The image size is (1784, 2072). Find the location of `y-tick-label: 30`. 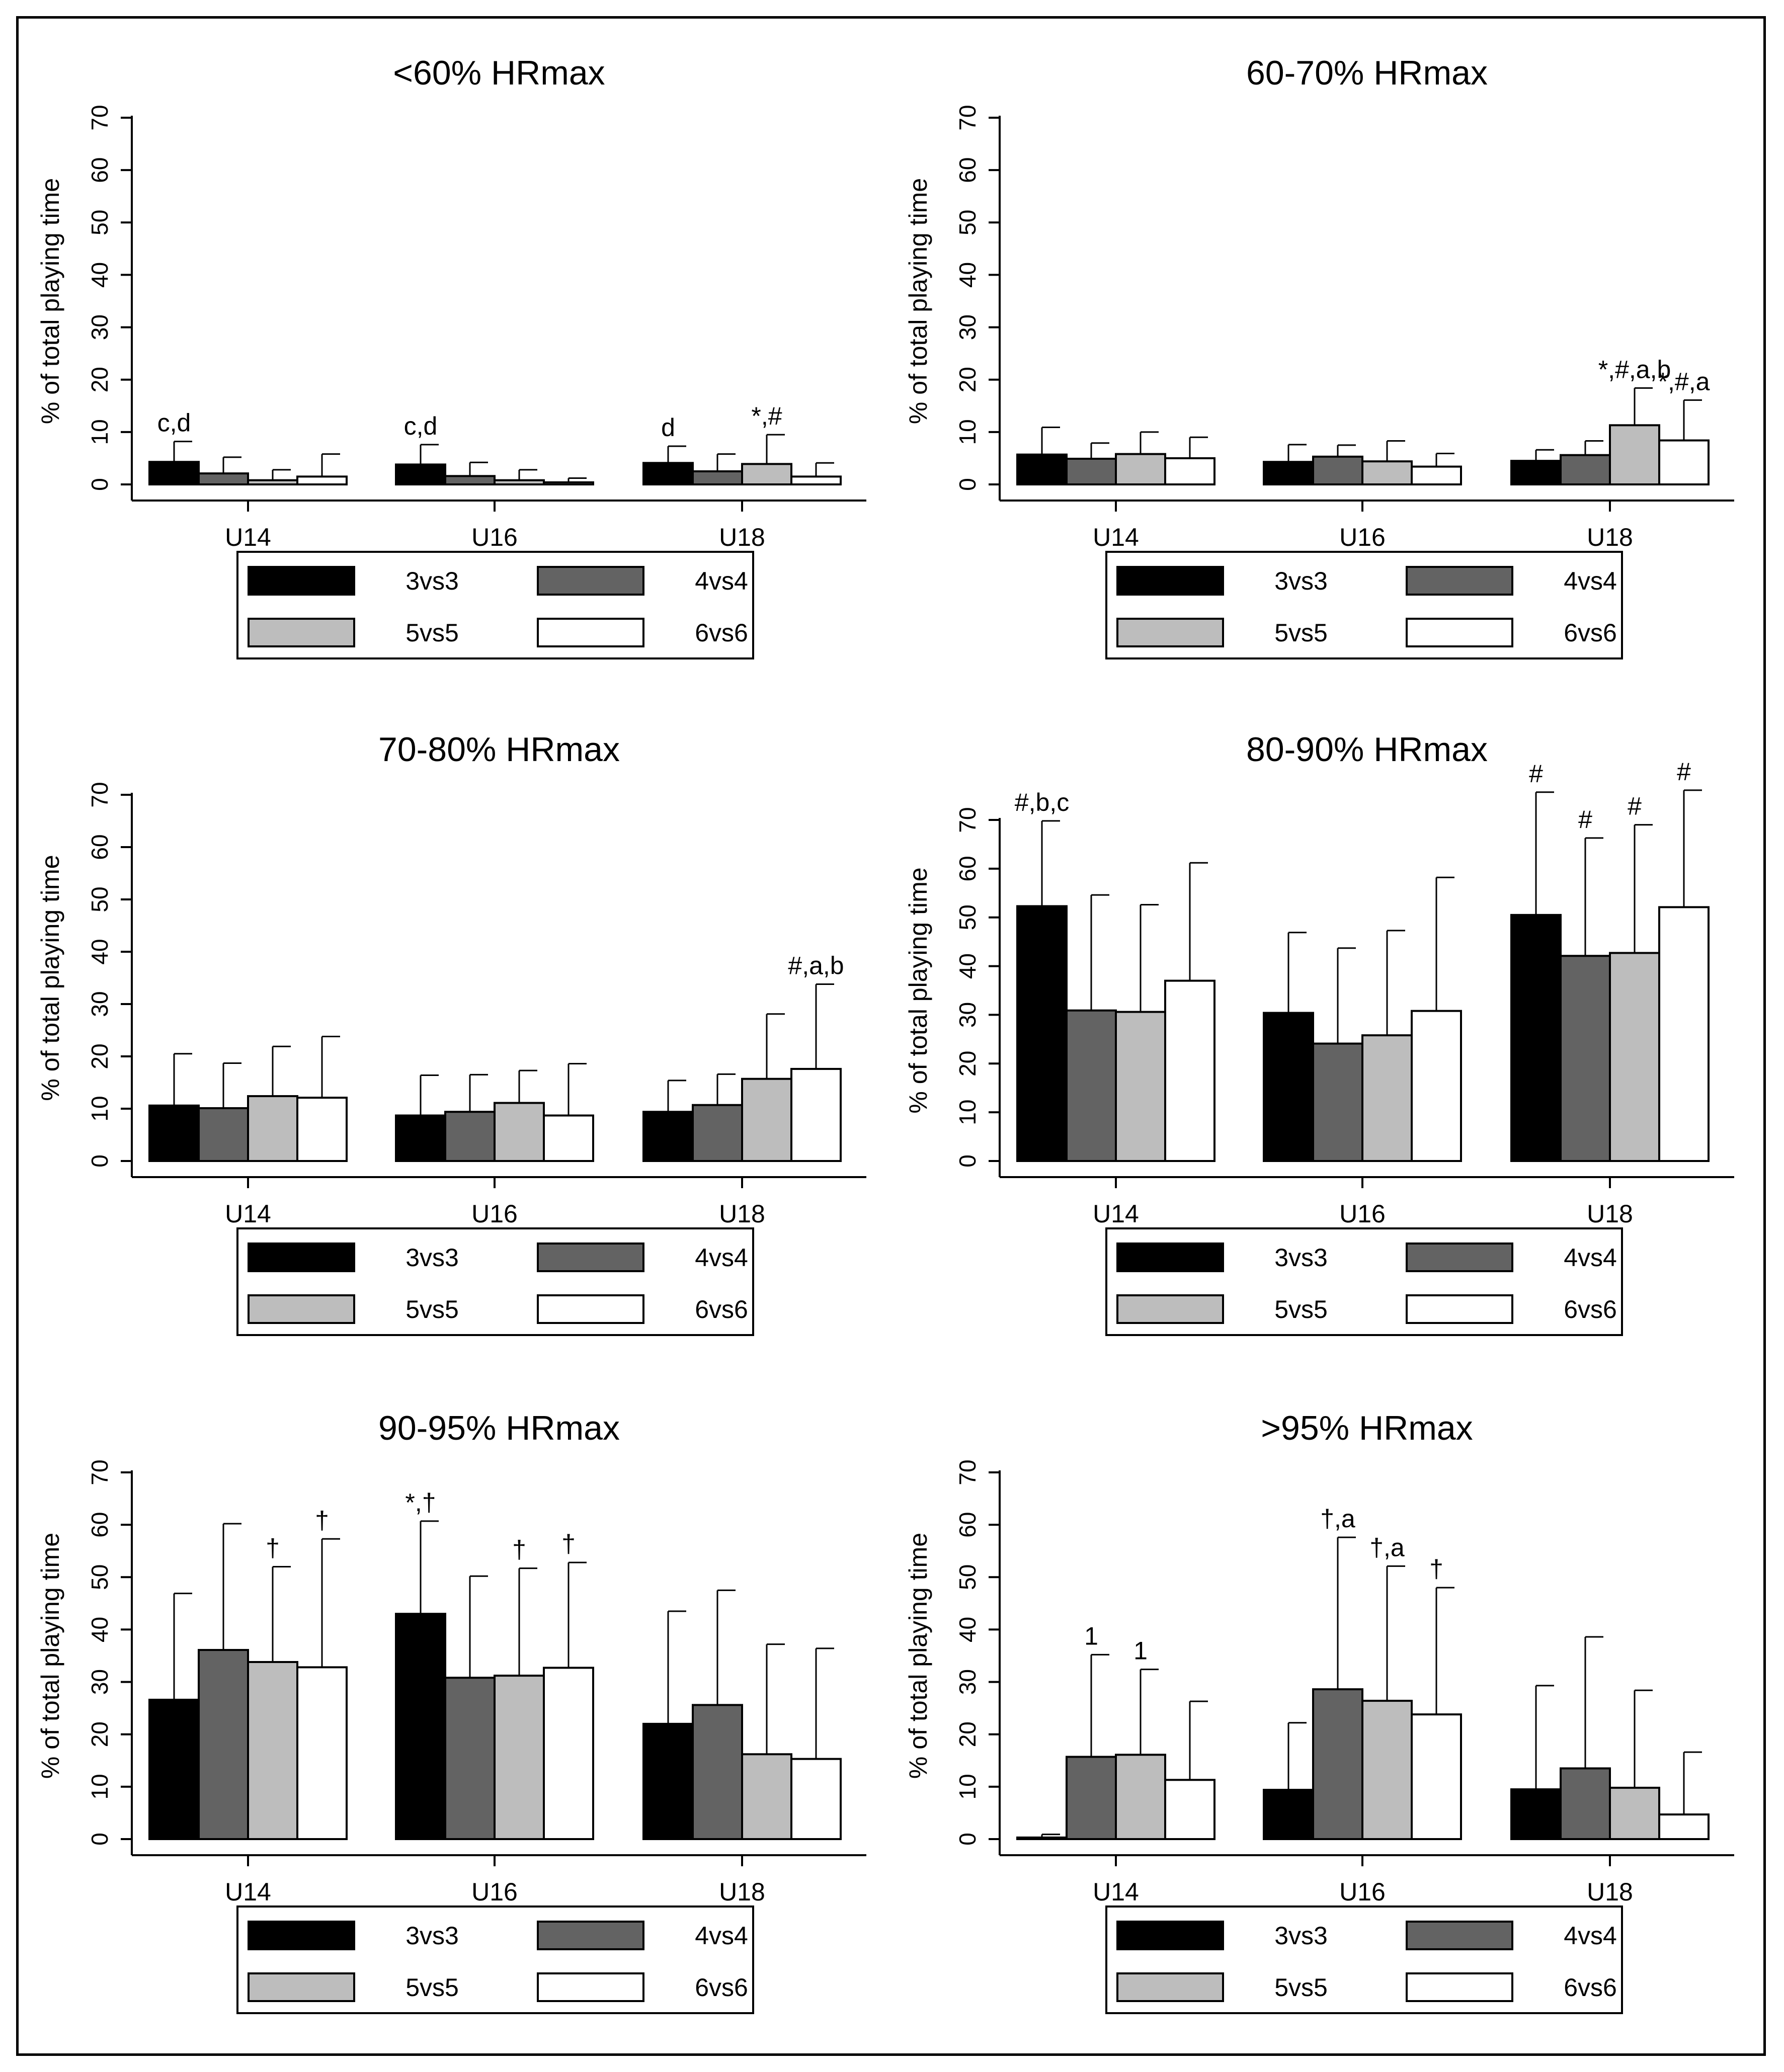

y-tick-label: 30 is located at coordinates (967, 327).